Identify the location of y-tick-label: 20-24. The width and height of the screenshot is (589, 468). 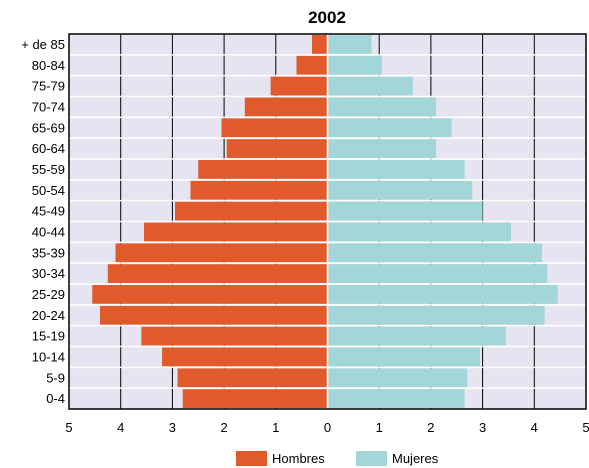
(48, 315).